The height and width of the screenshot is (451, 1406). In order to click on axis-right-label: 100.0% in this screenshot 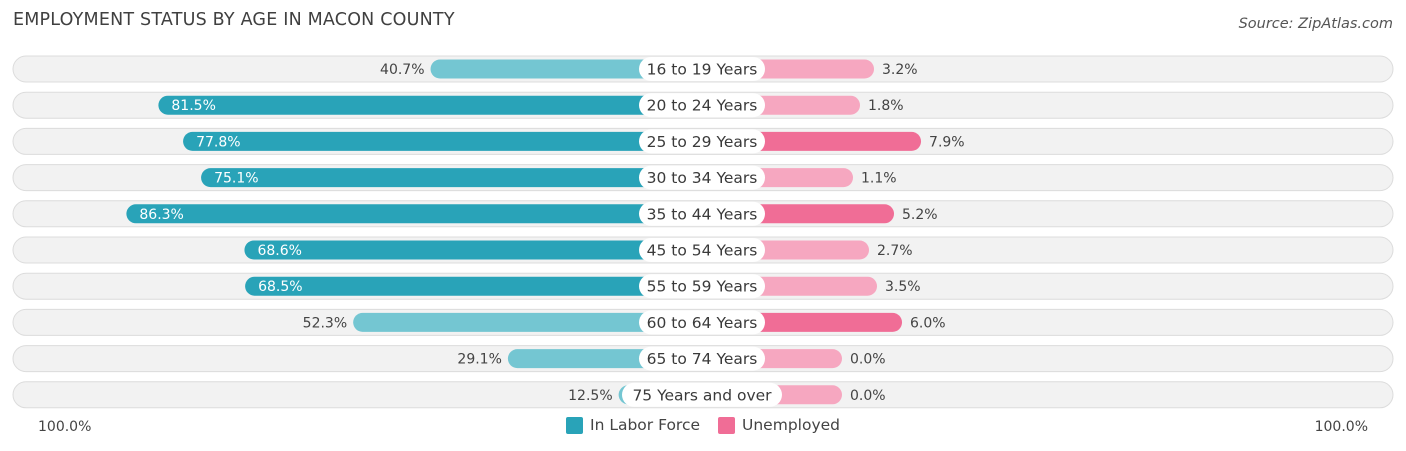, I will do `click(1341, 427)`.